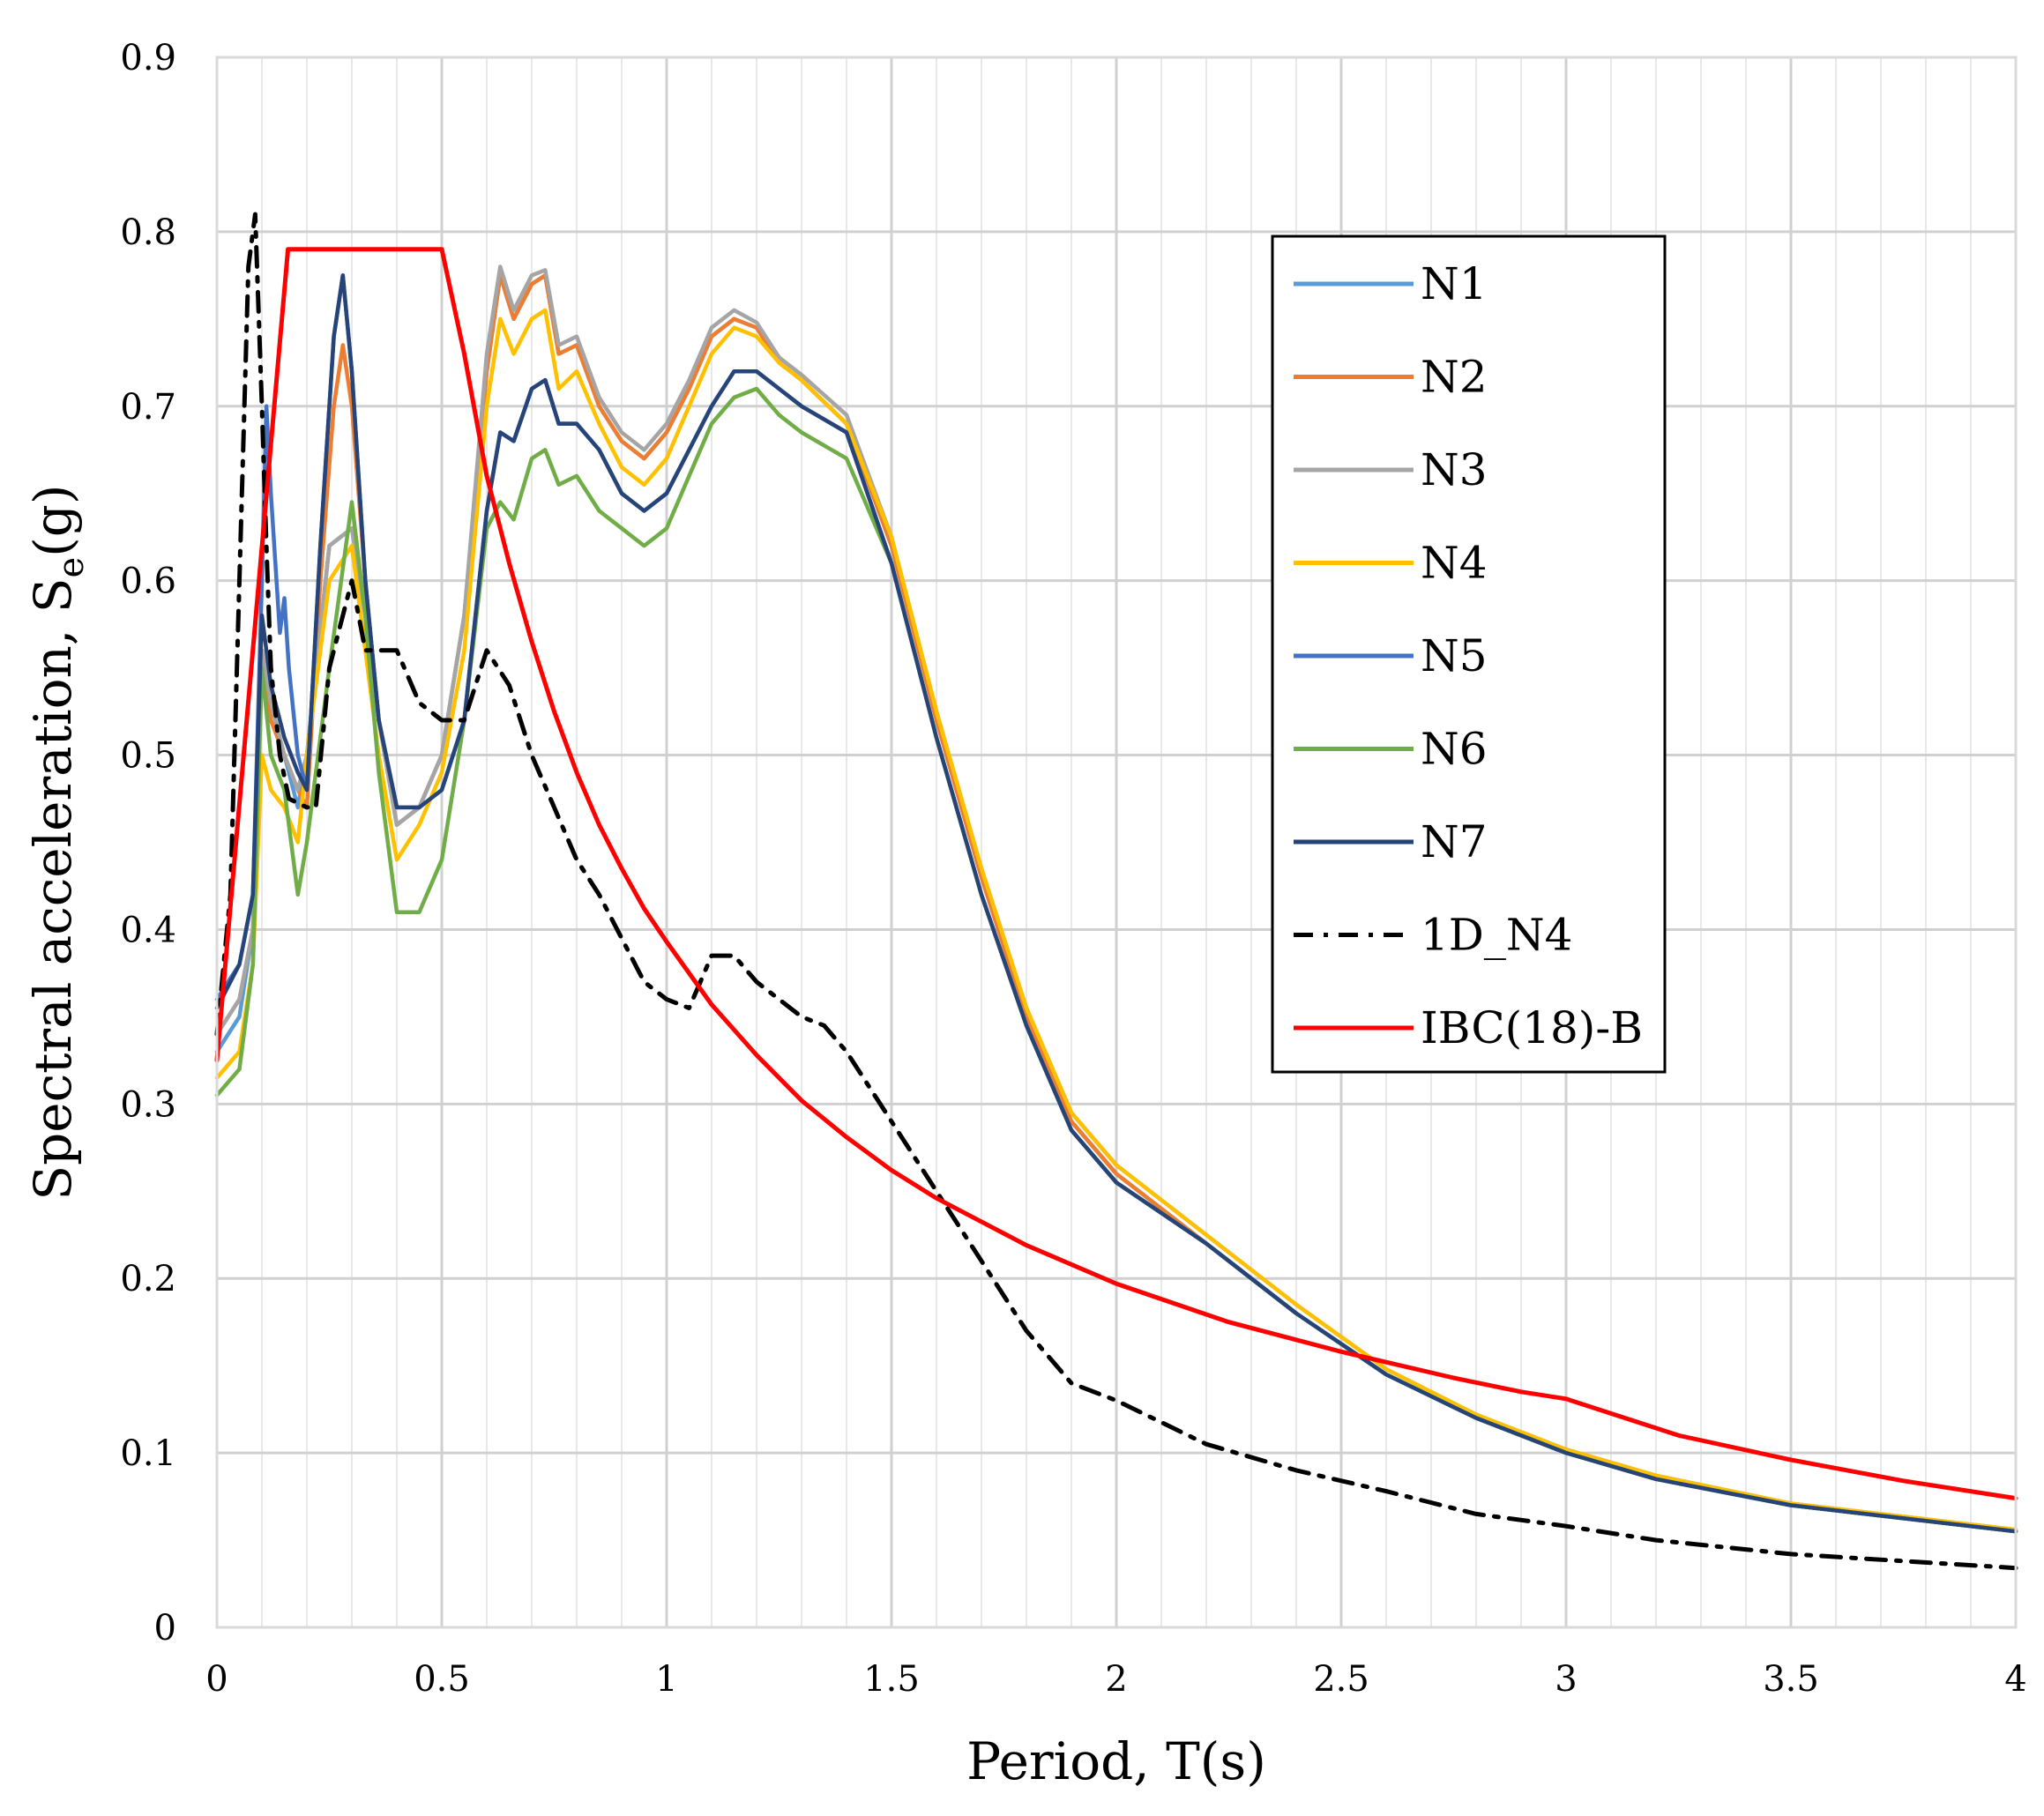  What do you see at coordinates (442, 1679) in the screenshot?
I see `x-tick-label: 0.5` at bounding box center [442, 1679].